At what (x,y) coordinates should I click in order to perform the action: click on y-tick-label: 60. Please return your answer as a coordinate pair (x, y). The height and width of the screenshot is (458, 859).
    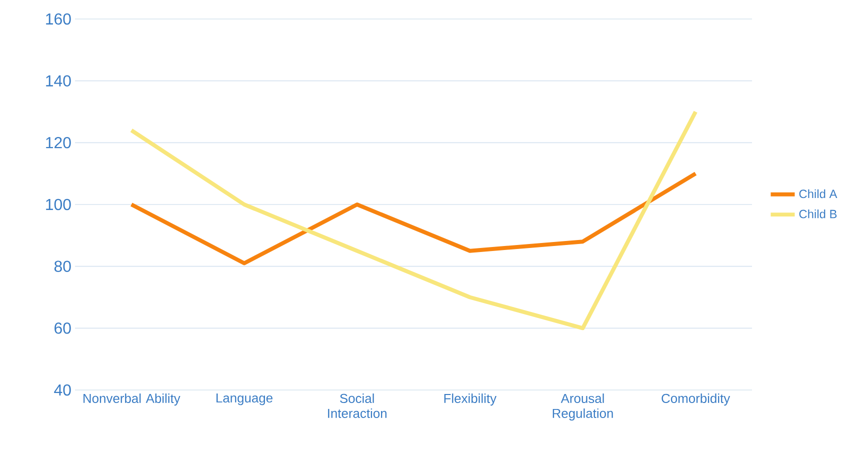
    Looking at the image, I should click on (62, 328).